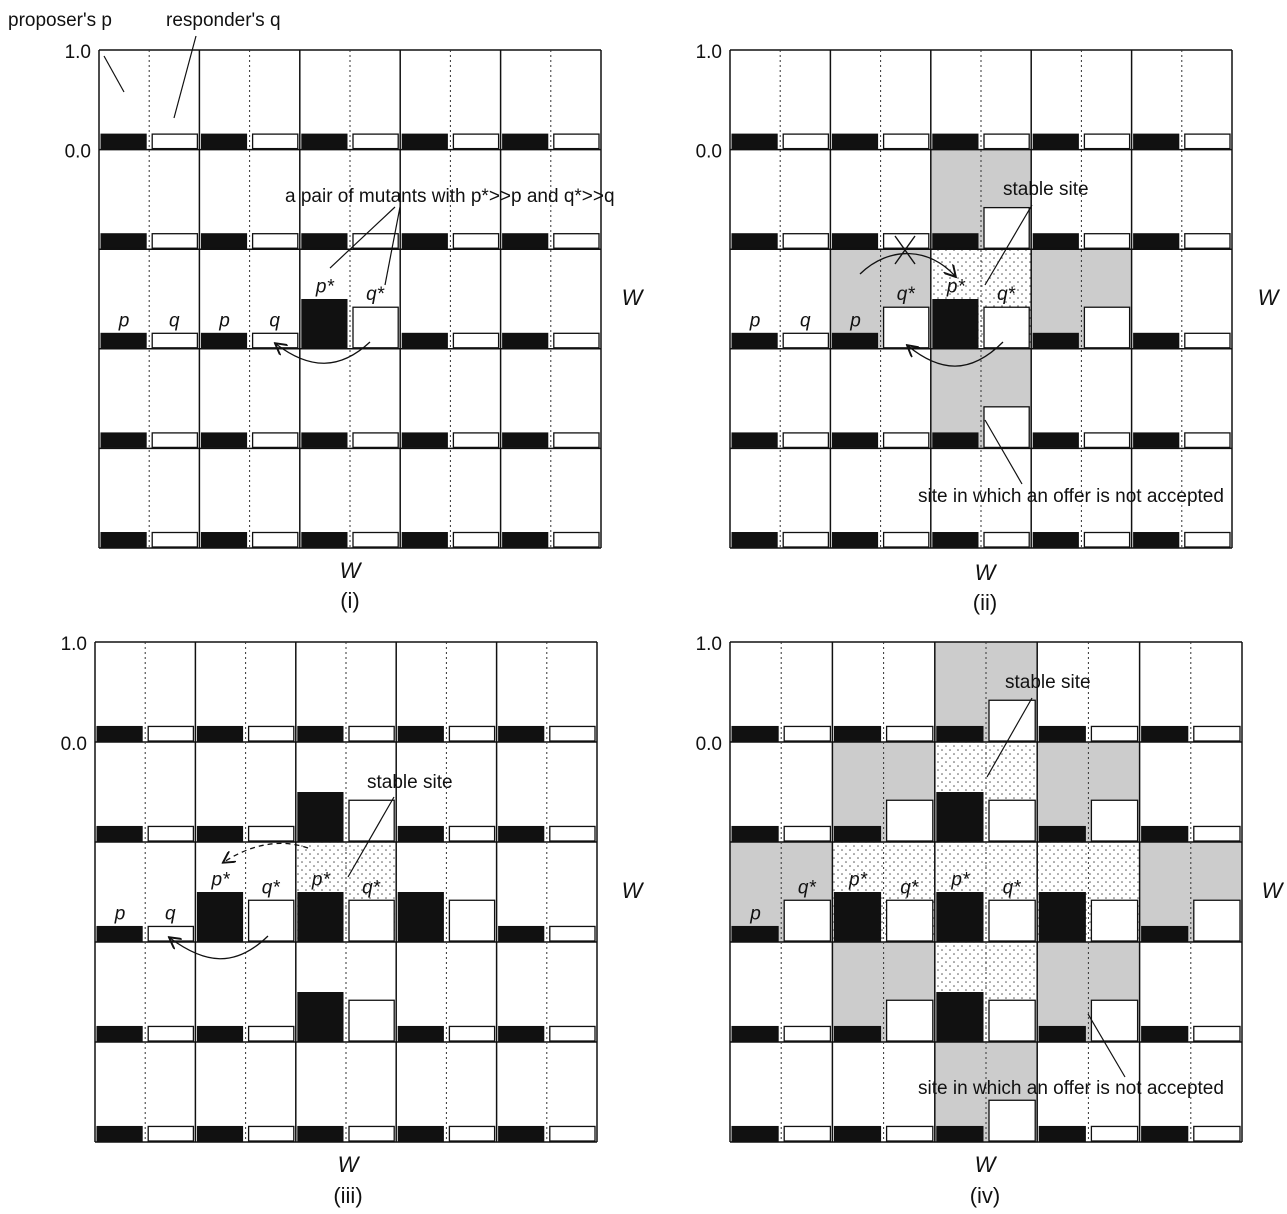 The height and width of the screenshot is (1214, 1287). I want to click on failed-migration-arrow-ii, so click(907, 264).